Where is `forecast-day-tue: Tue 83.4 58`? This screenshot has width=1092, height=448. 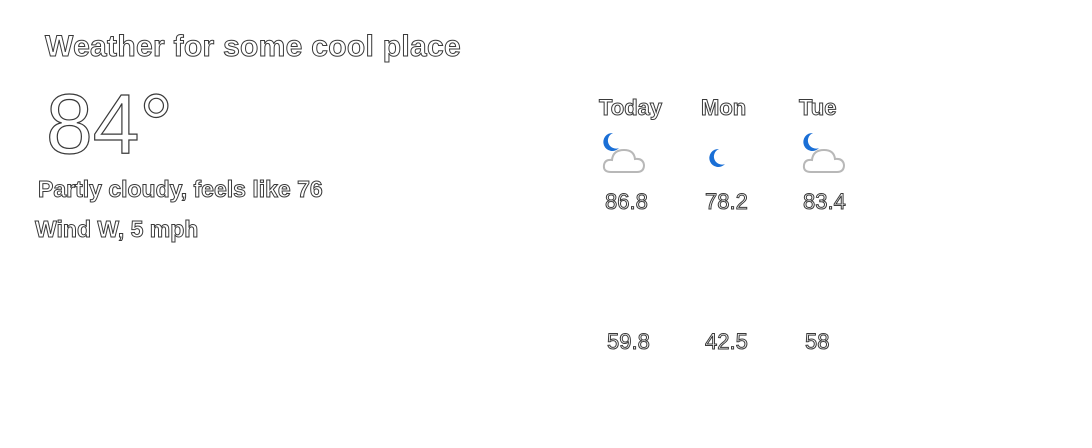 forecast-day-tue: Tue 83.4 58 is located at coordinates (847, 232).